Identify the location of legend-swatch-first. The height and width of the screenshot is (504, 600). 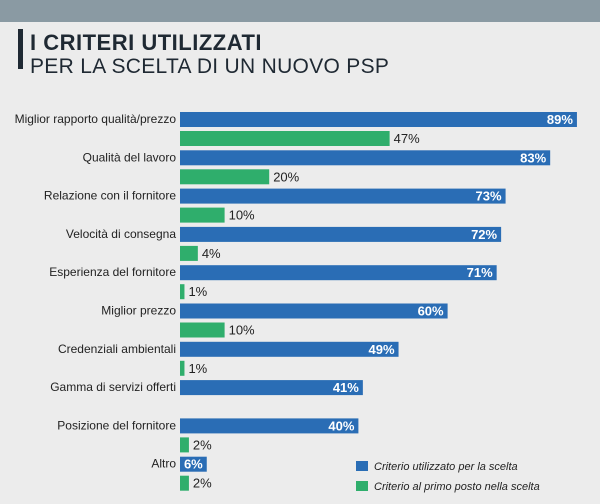
(362, 486).